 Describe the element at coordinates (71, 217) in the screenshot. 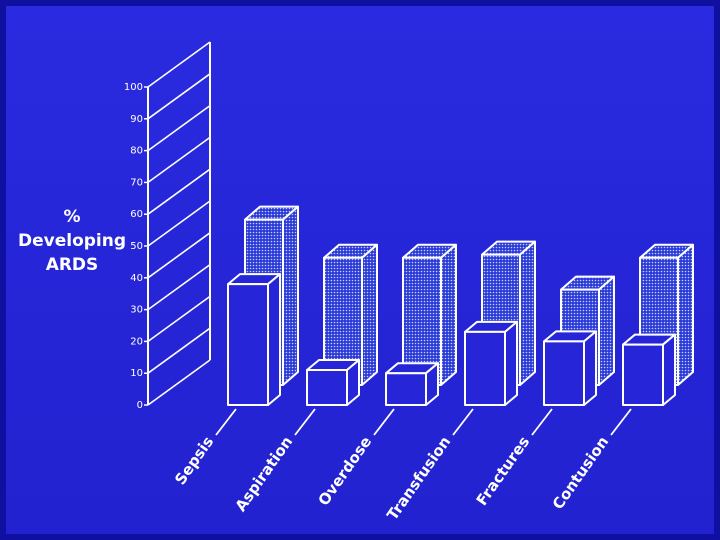

I see `y-axis-label: %` at that location.